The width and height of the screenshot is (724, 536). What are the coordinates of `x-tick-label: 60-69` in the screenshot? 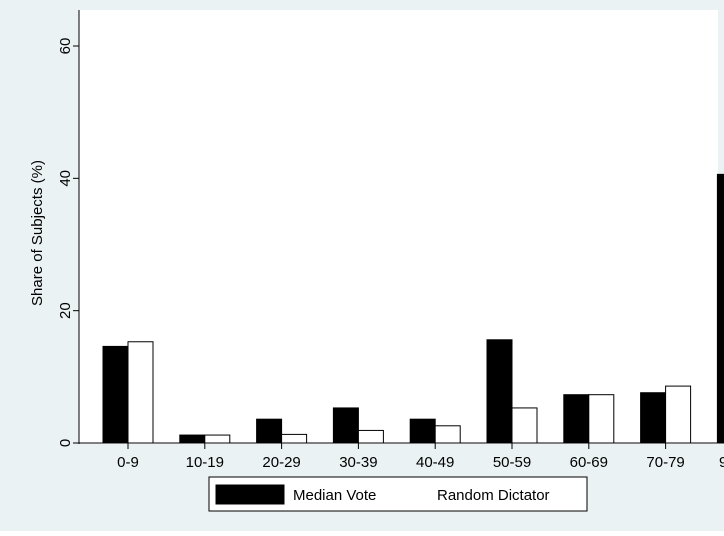 It's located at (589, 462).